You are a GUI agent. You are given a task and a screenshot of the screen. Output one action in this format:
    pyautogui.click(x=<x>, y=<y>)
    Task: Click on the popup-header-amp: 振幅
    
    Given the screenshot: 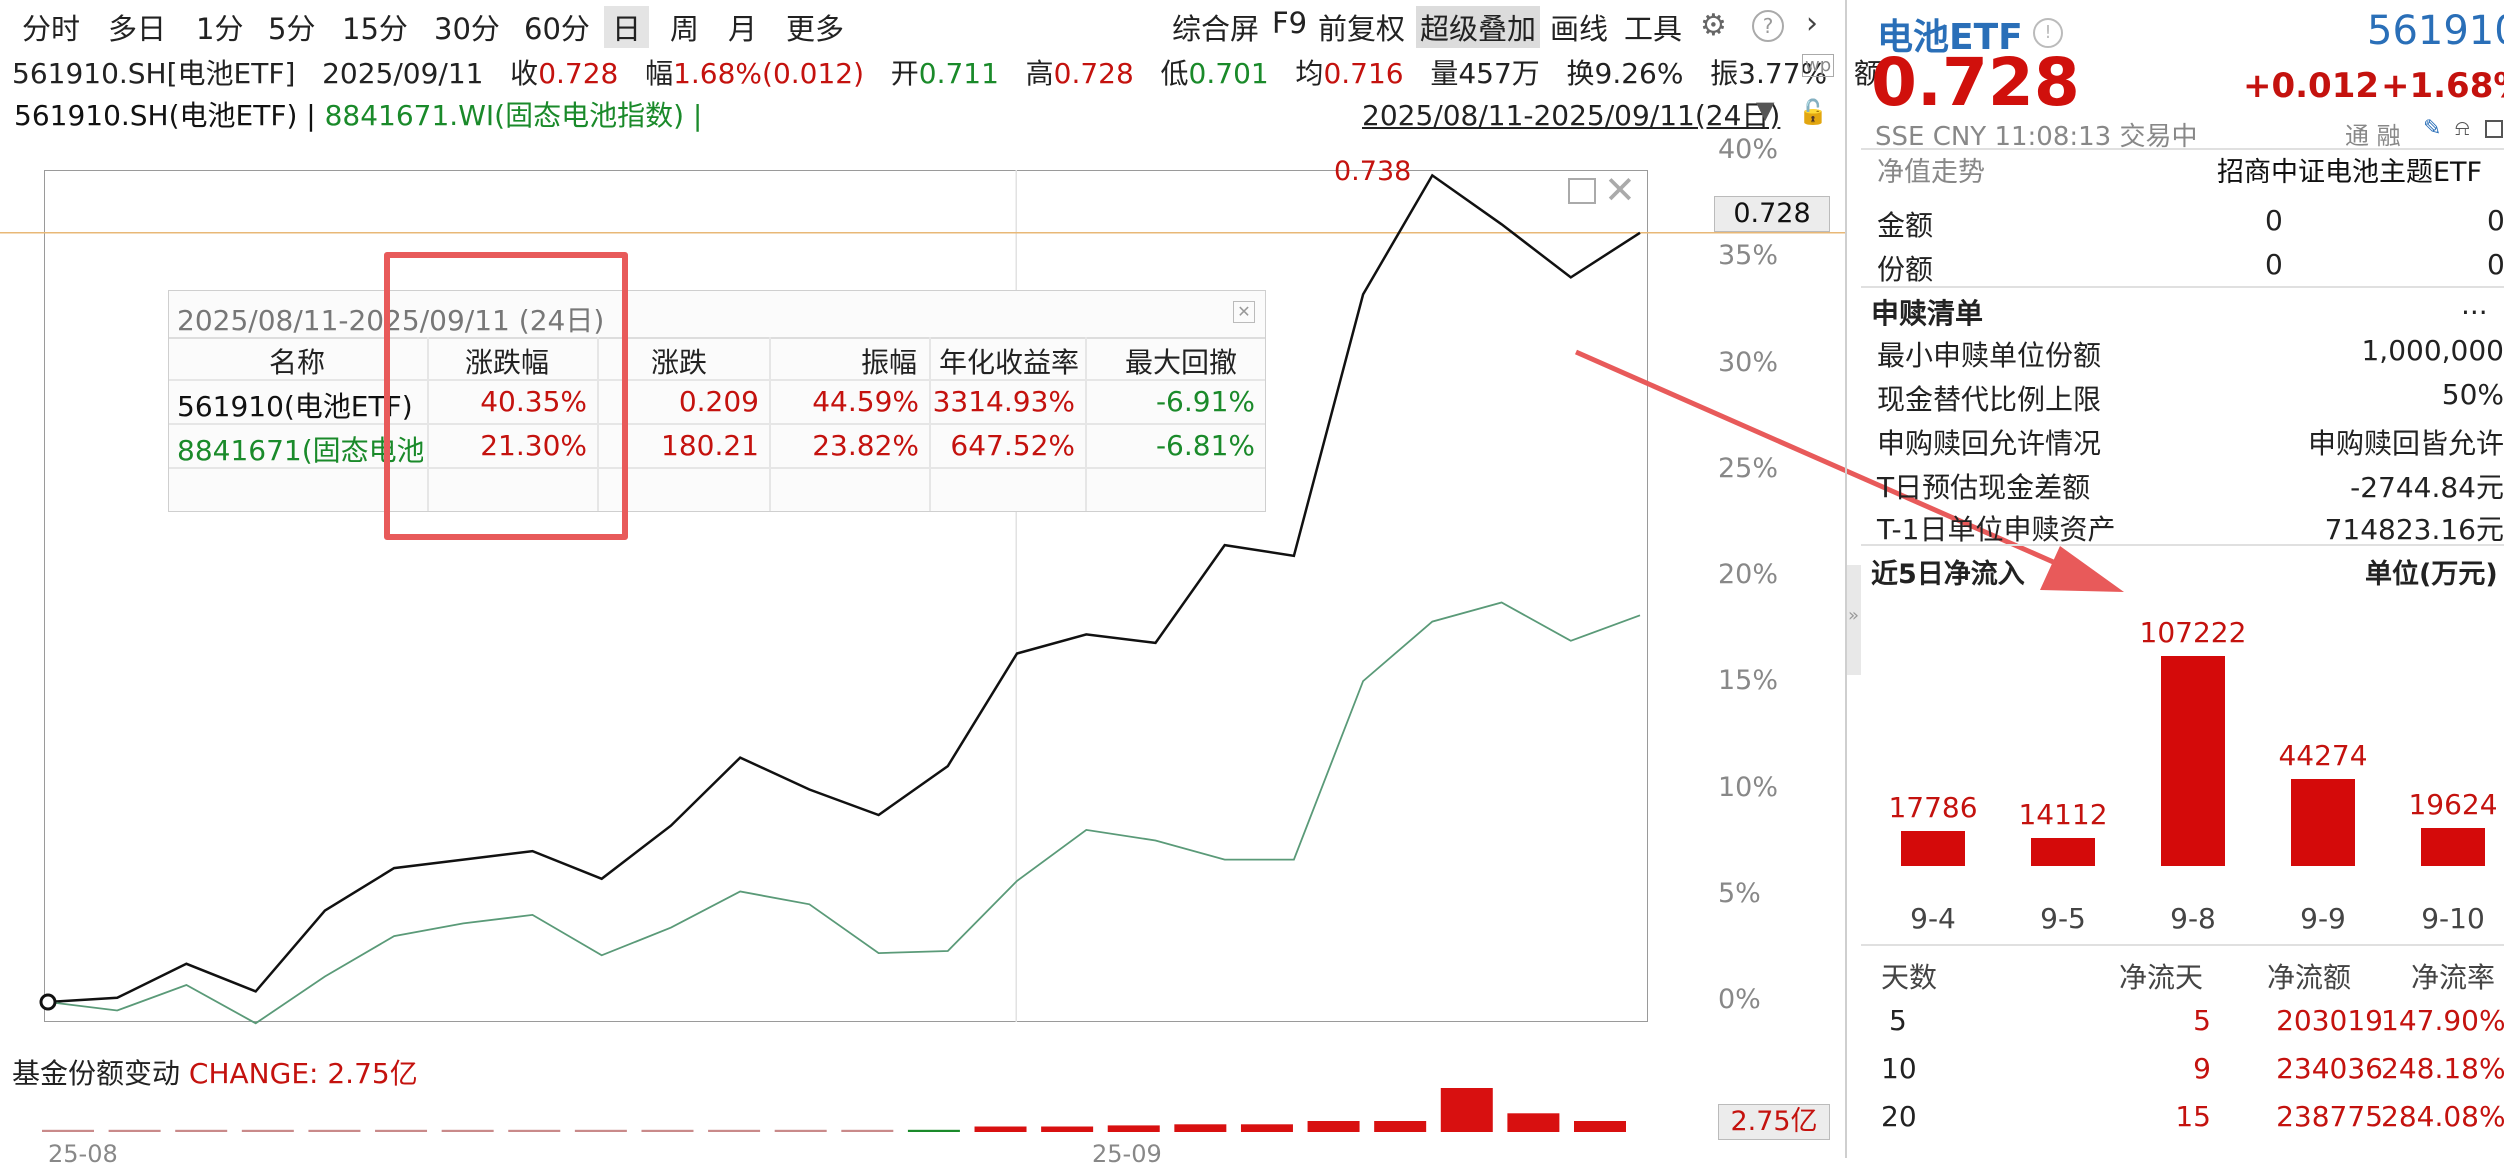 What is the action you would take?
    pyautogui.click(x=889, y=362)
    